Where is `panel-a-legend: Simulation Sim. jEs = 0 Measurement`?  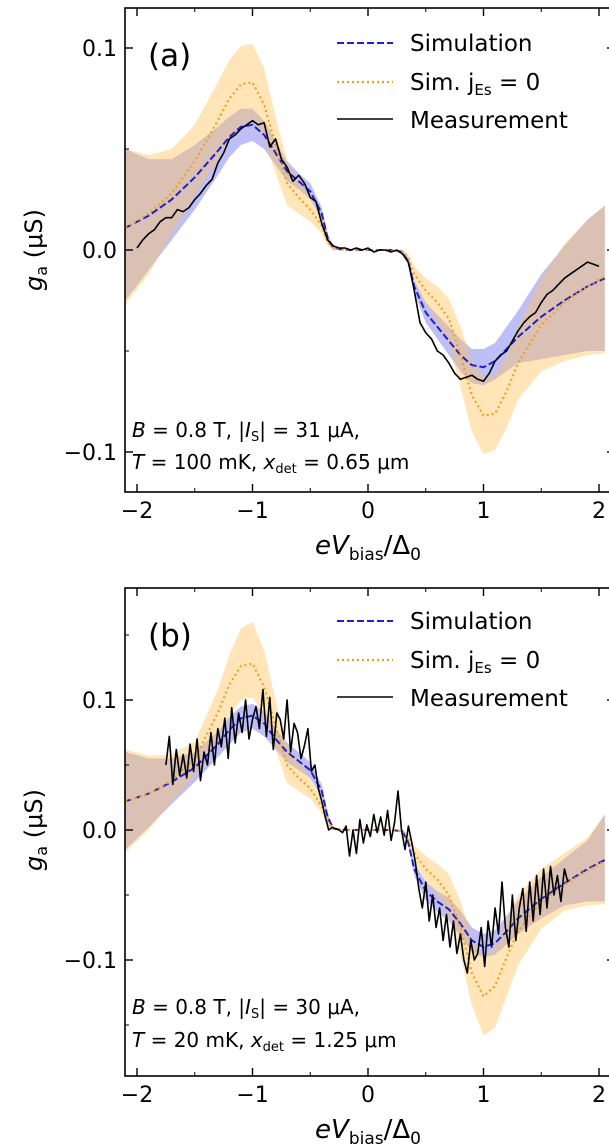
panel-a-legend: Simulation Sim. jEs = 0 Measurement is located at coordinates (452, 82).